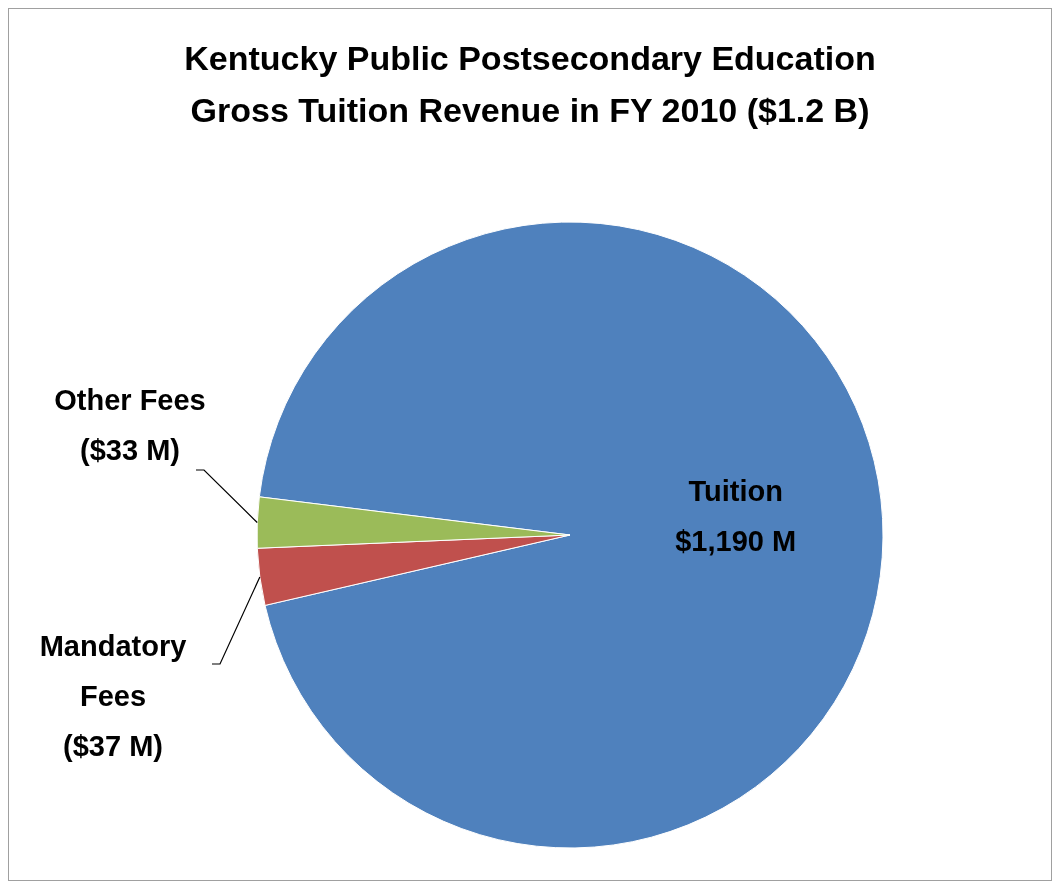 This screenshot has height=889, width=1060. Describe the element at coordinates (113, 746) in the screenshot. I see `data-label: ($37 M)` at that location.